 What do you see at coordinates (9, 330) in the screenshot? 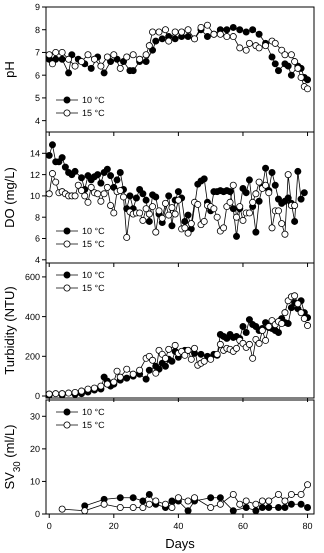
I see `y-axis-title: Turbidity (NTU)` at bounding box center [9, 330].